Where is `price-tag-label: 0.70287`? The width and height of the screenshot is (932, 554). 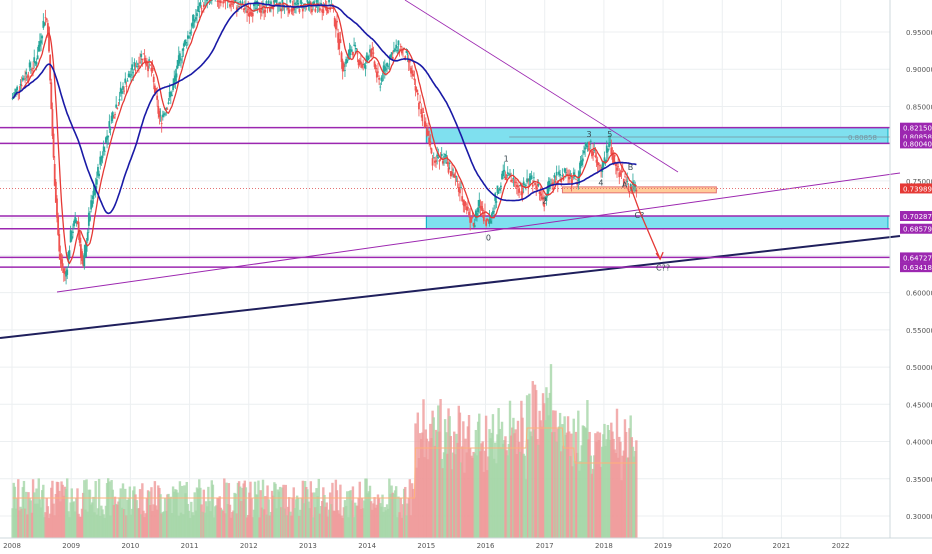
price-tag-label: 0.70287 is located at coordinates (917, 217).